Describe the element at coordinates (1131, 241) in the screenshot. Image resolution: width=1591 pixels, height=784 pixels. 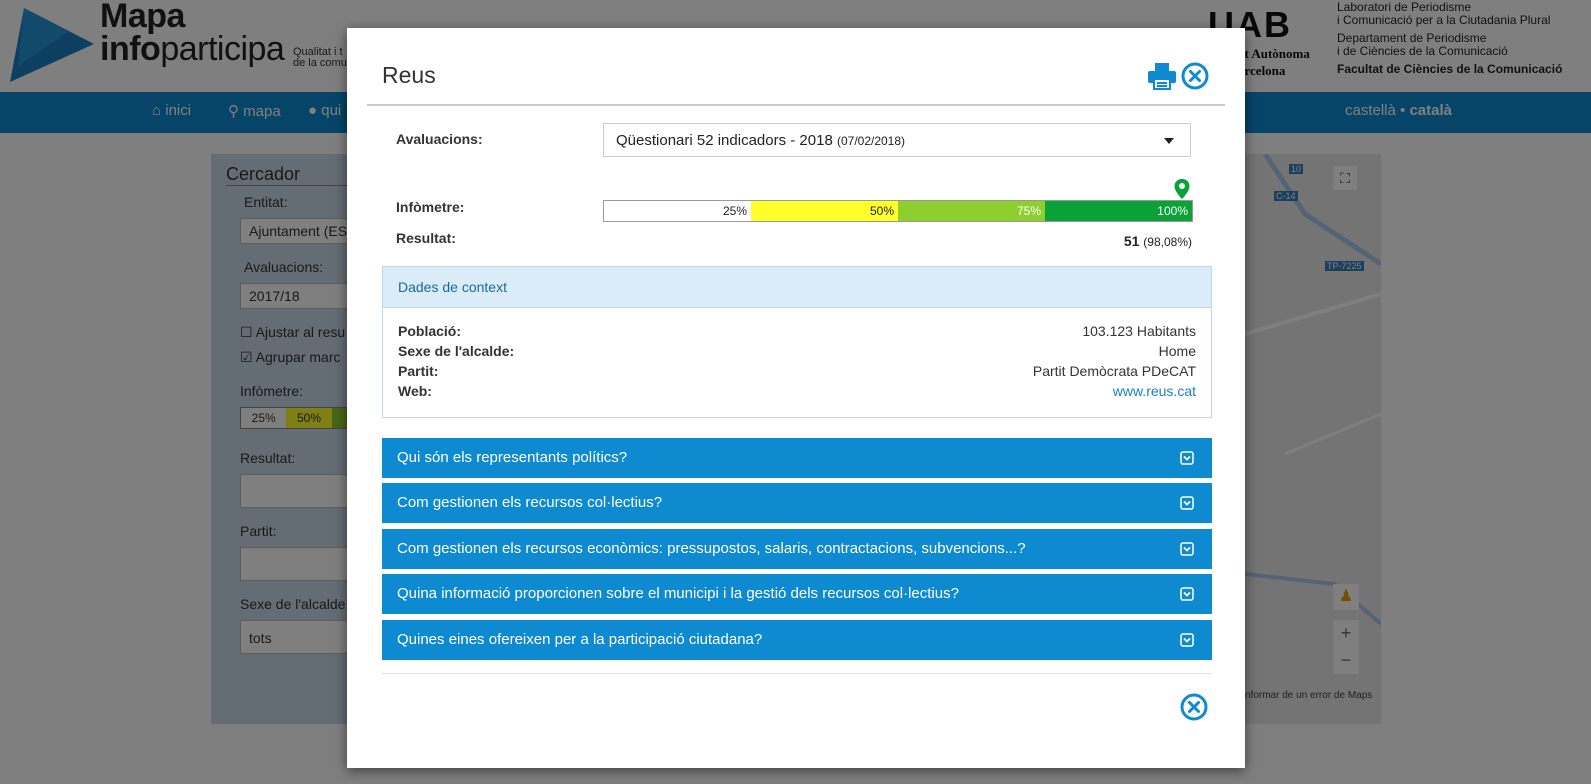
I see `resultat-score: 51` at that location.